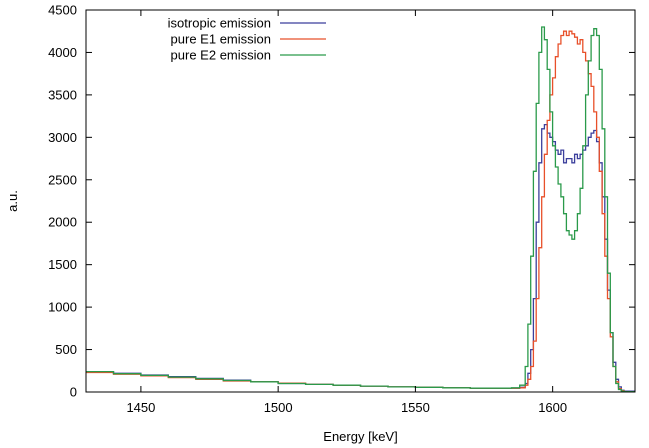 Image resolution: width=649 pixels, height=448 pixels. What do you see at coordinates (62, 264) in the screenshot?
I see `y-tick-label: 1500` at bounding box center [62, 264].